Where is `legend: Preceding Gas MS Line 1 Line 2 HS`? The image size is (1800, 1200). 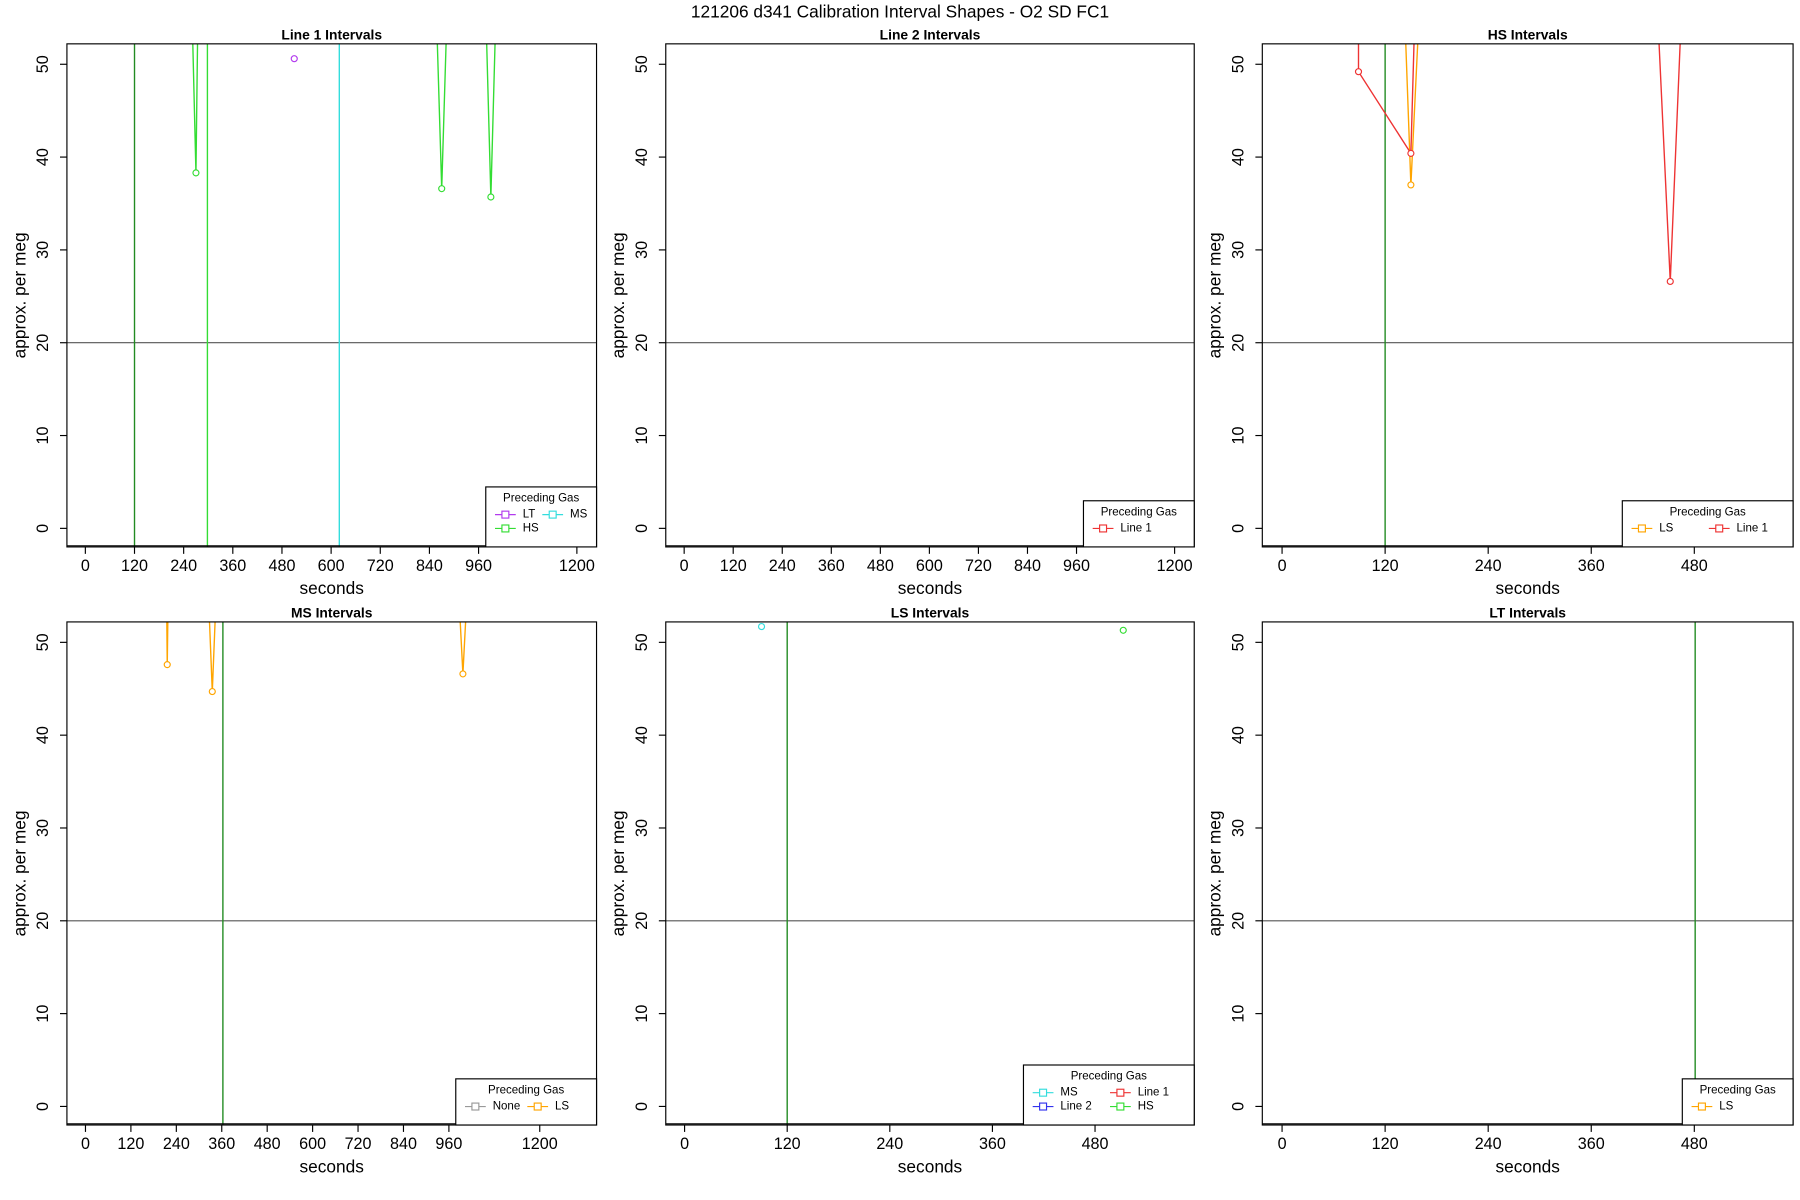
legend: Preceding Gas MS Line 1 Line 2 HS is located at coordinates (1108, 1095).